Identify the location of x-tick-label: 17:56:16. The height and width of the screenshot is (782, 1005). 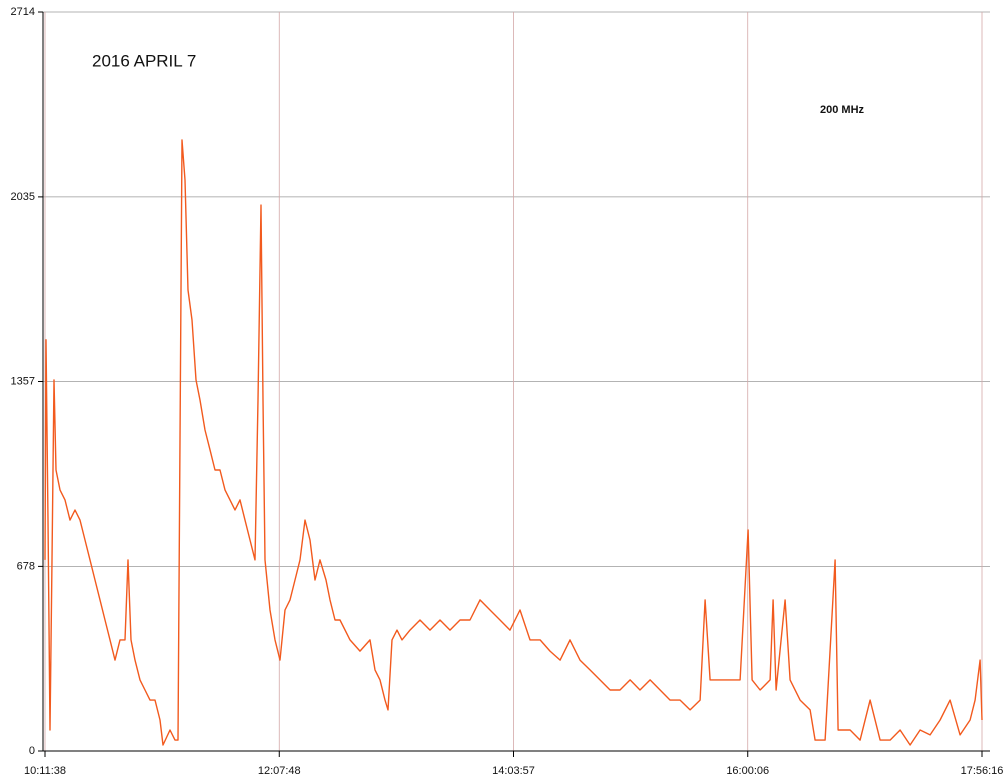
(982, 771).